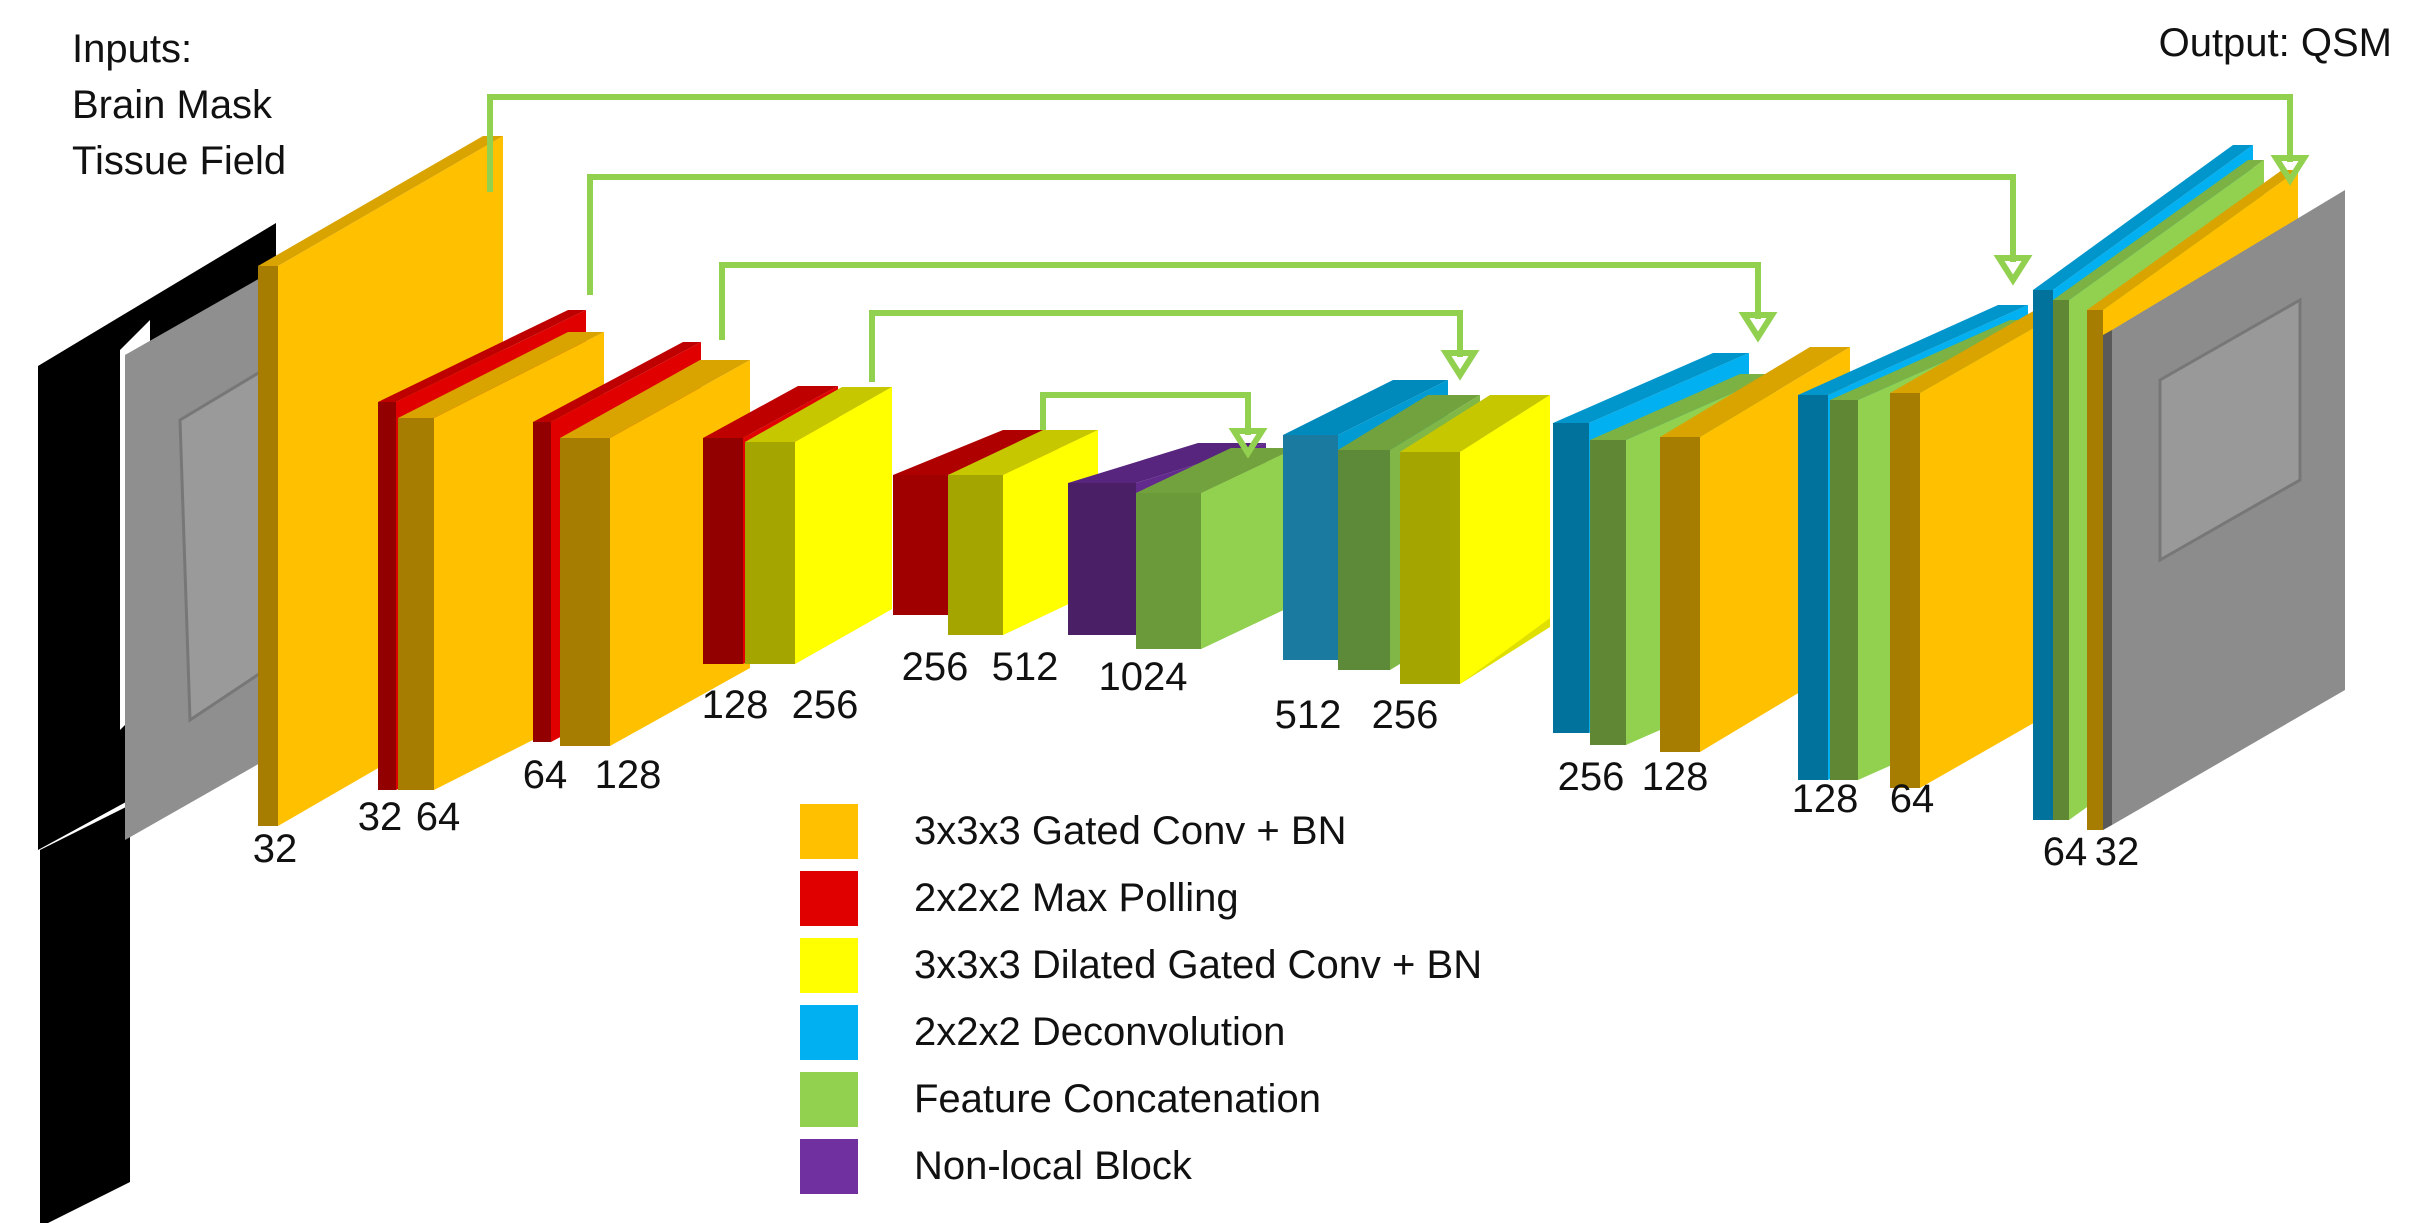 The width and height of the screenshot is (2426, 1223). I want to click on enc-pool-4-front, so click(920, 545).